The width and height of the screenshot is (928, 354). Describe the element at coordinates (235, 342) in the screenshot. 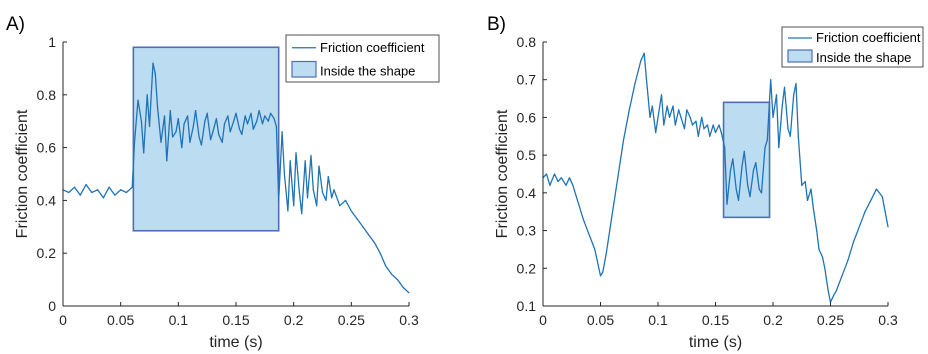

I see `x-axis-label: time (s)` at that location.